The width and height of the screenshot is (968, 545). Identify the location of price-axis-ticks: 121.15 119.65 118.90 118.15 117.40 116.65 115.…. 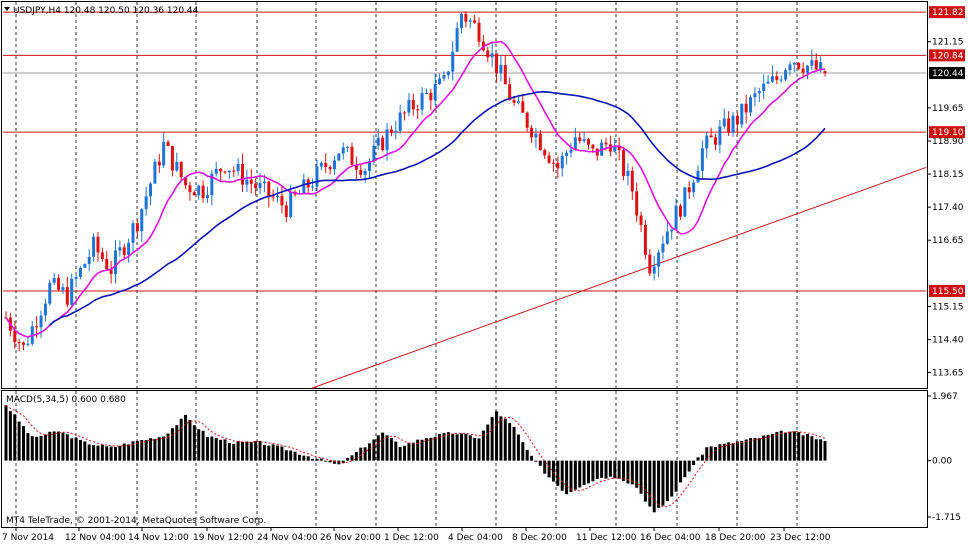
(945, 208).